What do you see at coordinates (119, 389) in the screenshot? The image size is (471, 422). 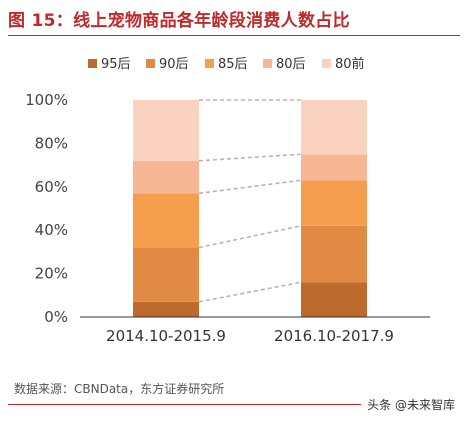 I see `source-note: 数据来源：CBNData，东方证券研究所` at bounding box center [119, 389].